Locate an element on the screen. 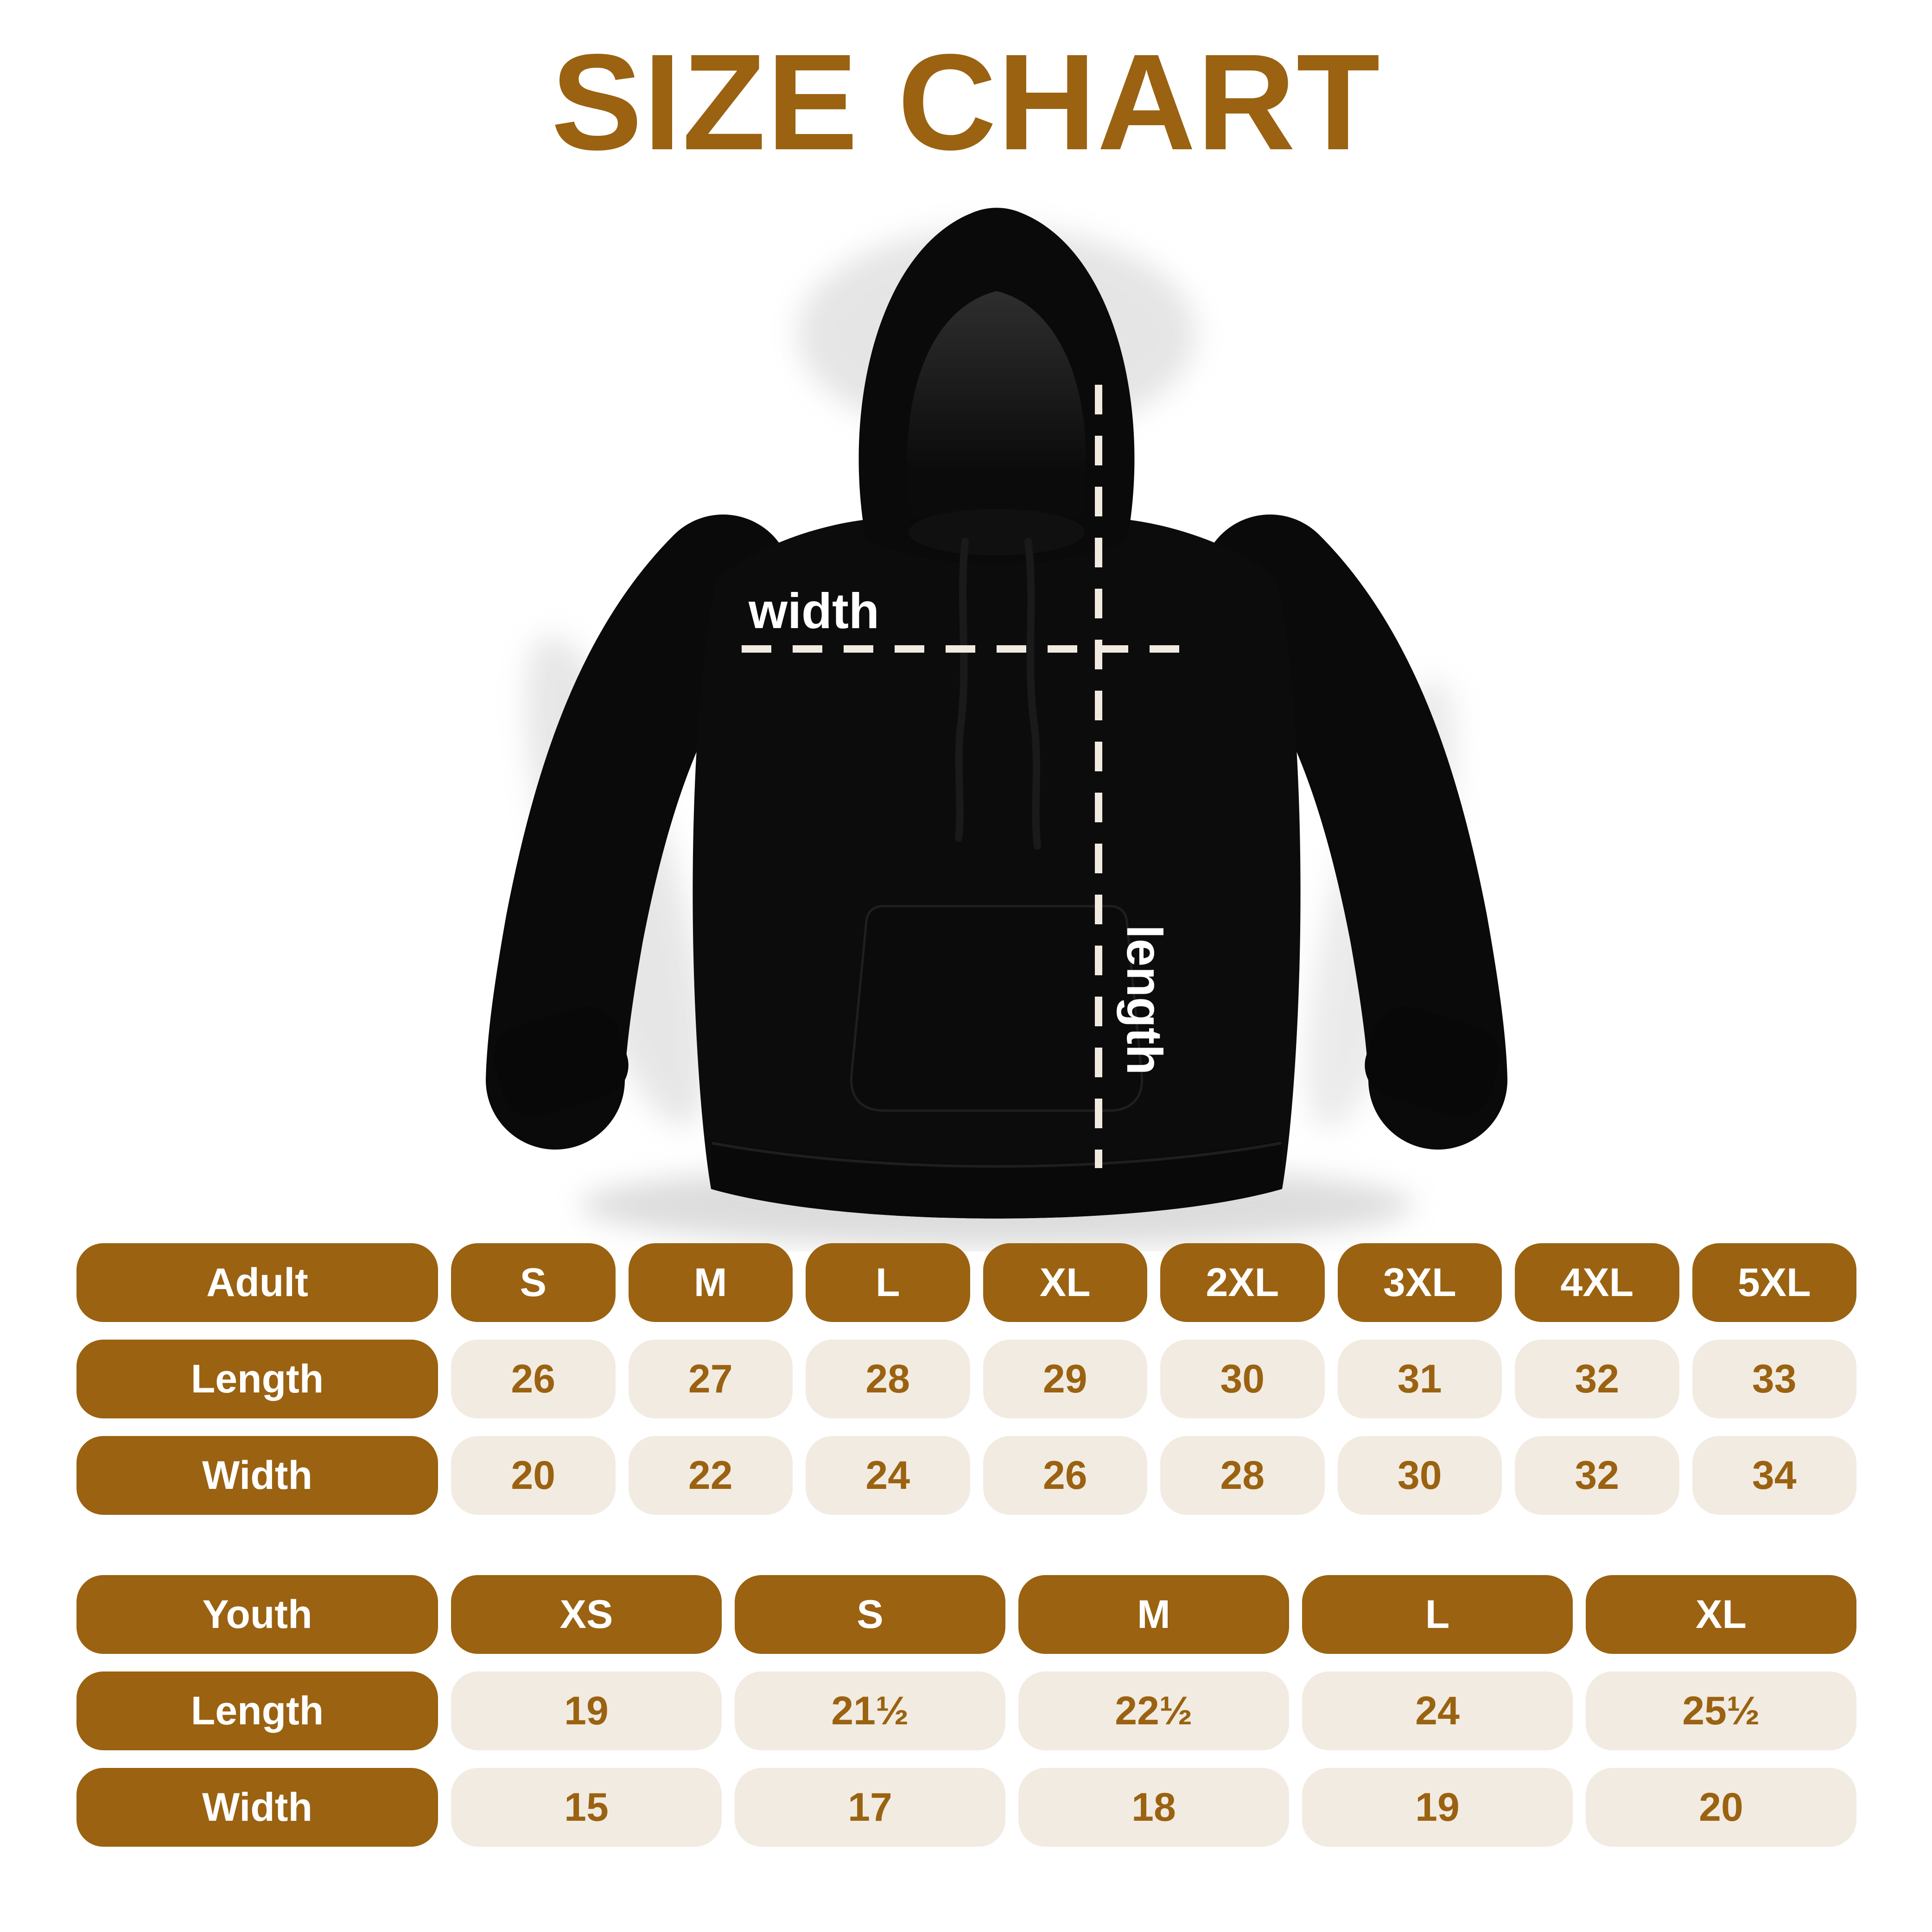 The image size is (1932, 1932). adult-length-value: 29 is located at coordinates (1065, 1379).